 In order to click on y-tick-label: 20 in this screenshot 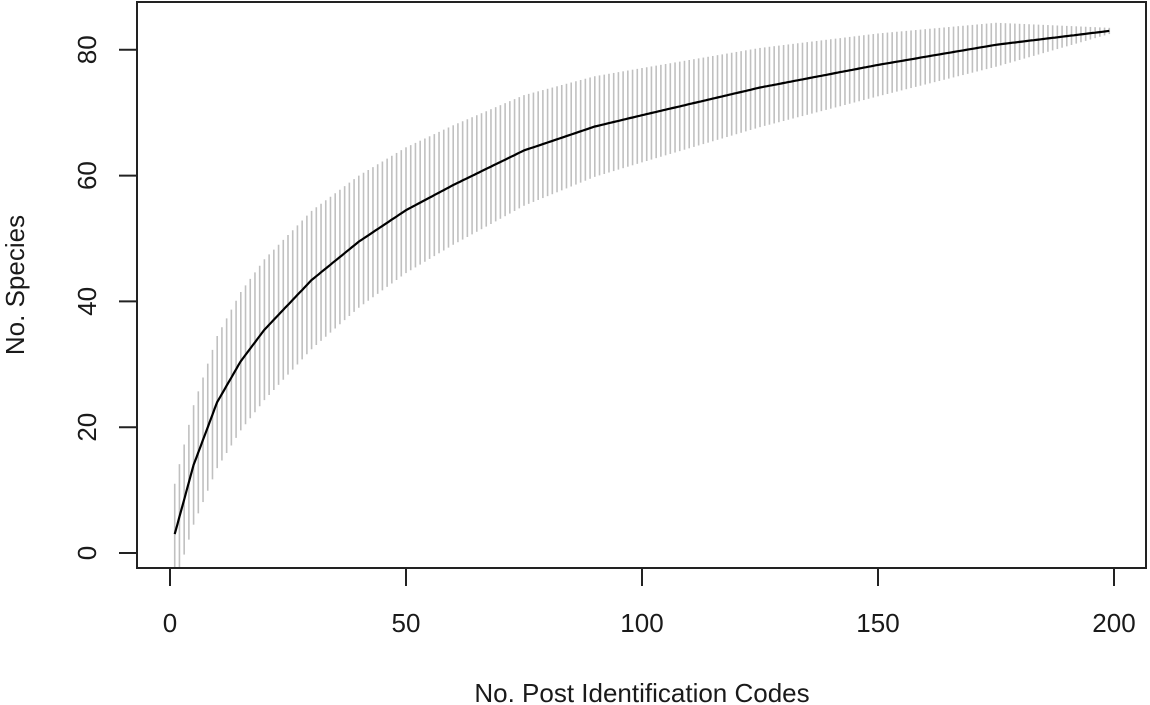, I will do `click(87, 427)`.